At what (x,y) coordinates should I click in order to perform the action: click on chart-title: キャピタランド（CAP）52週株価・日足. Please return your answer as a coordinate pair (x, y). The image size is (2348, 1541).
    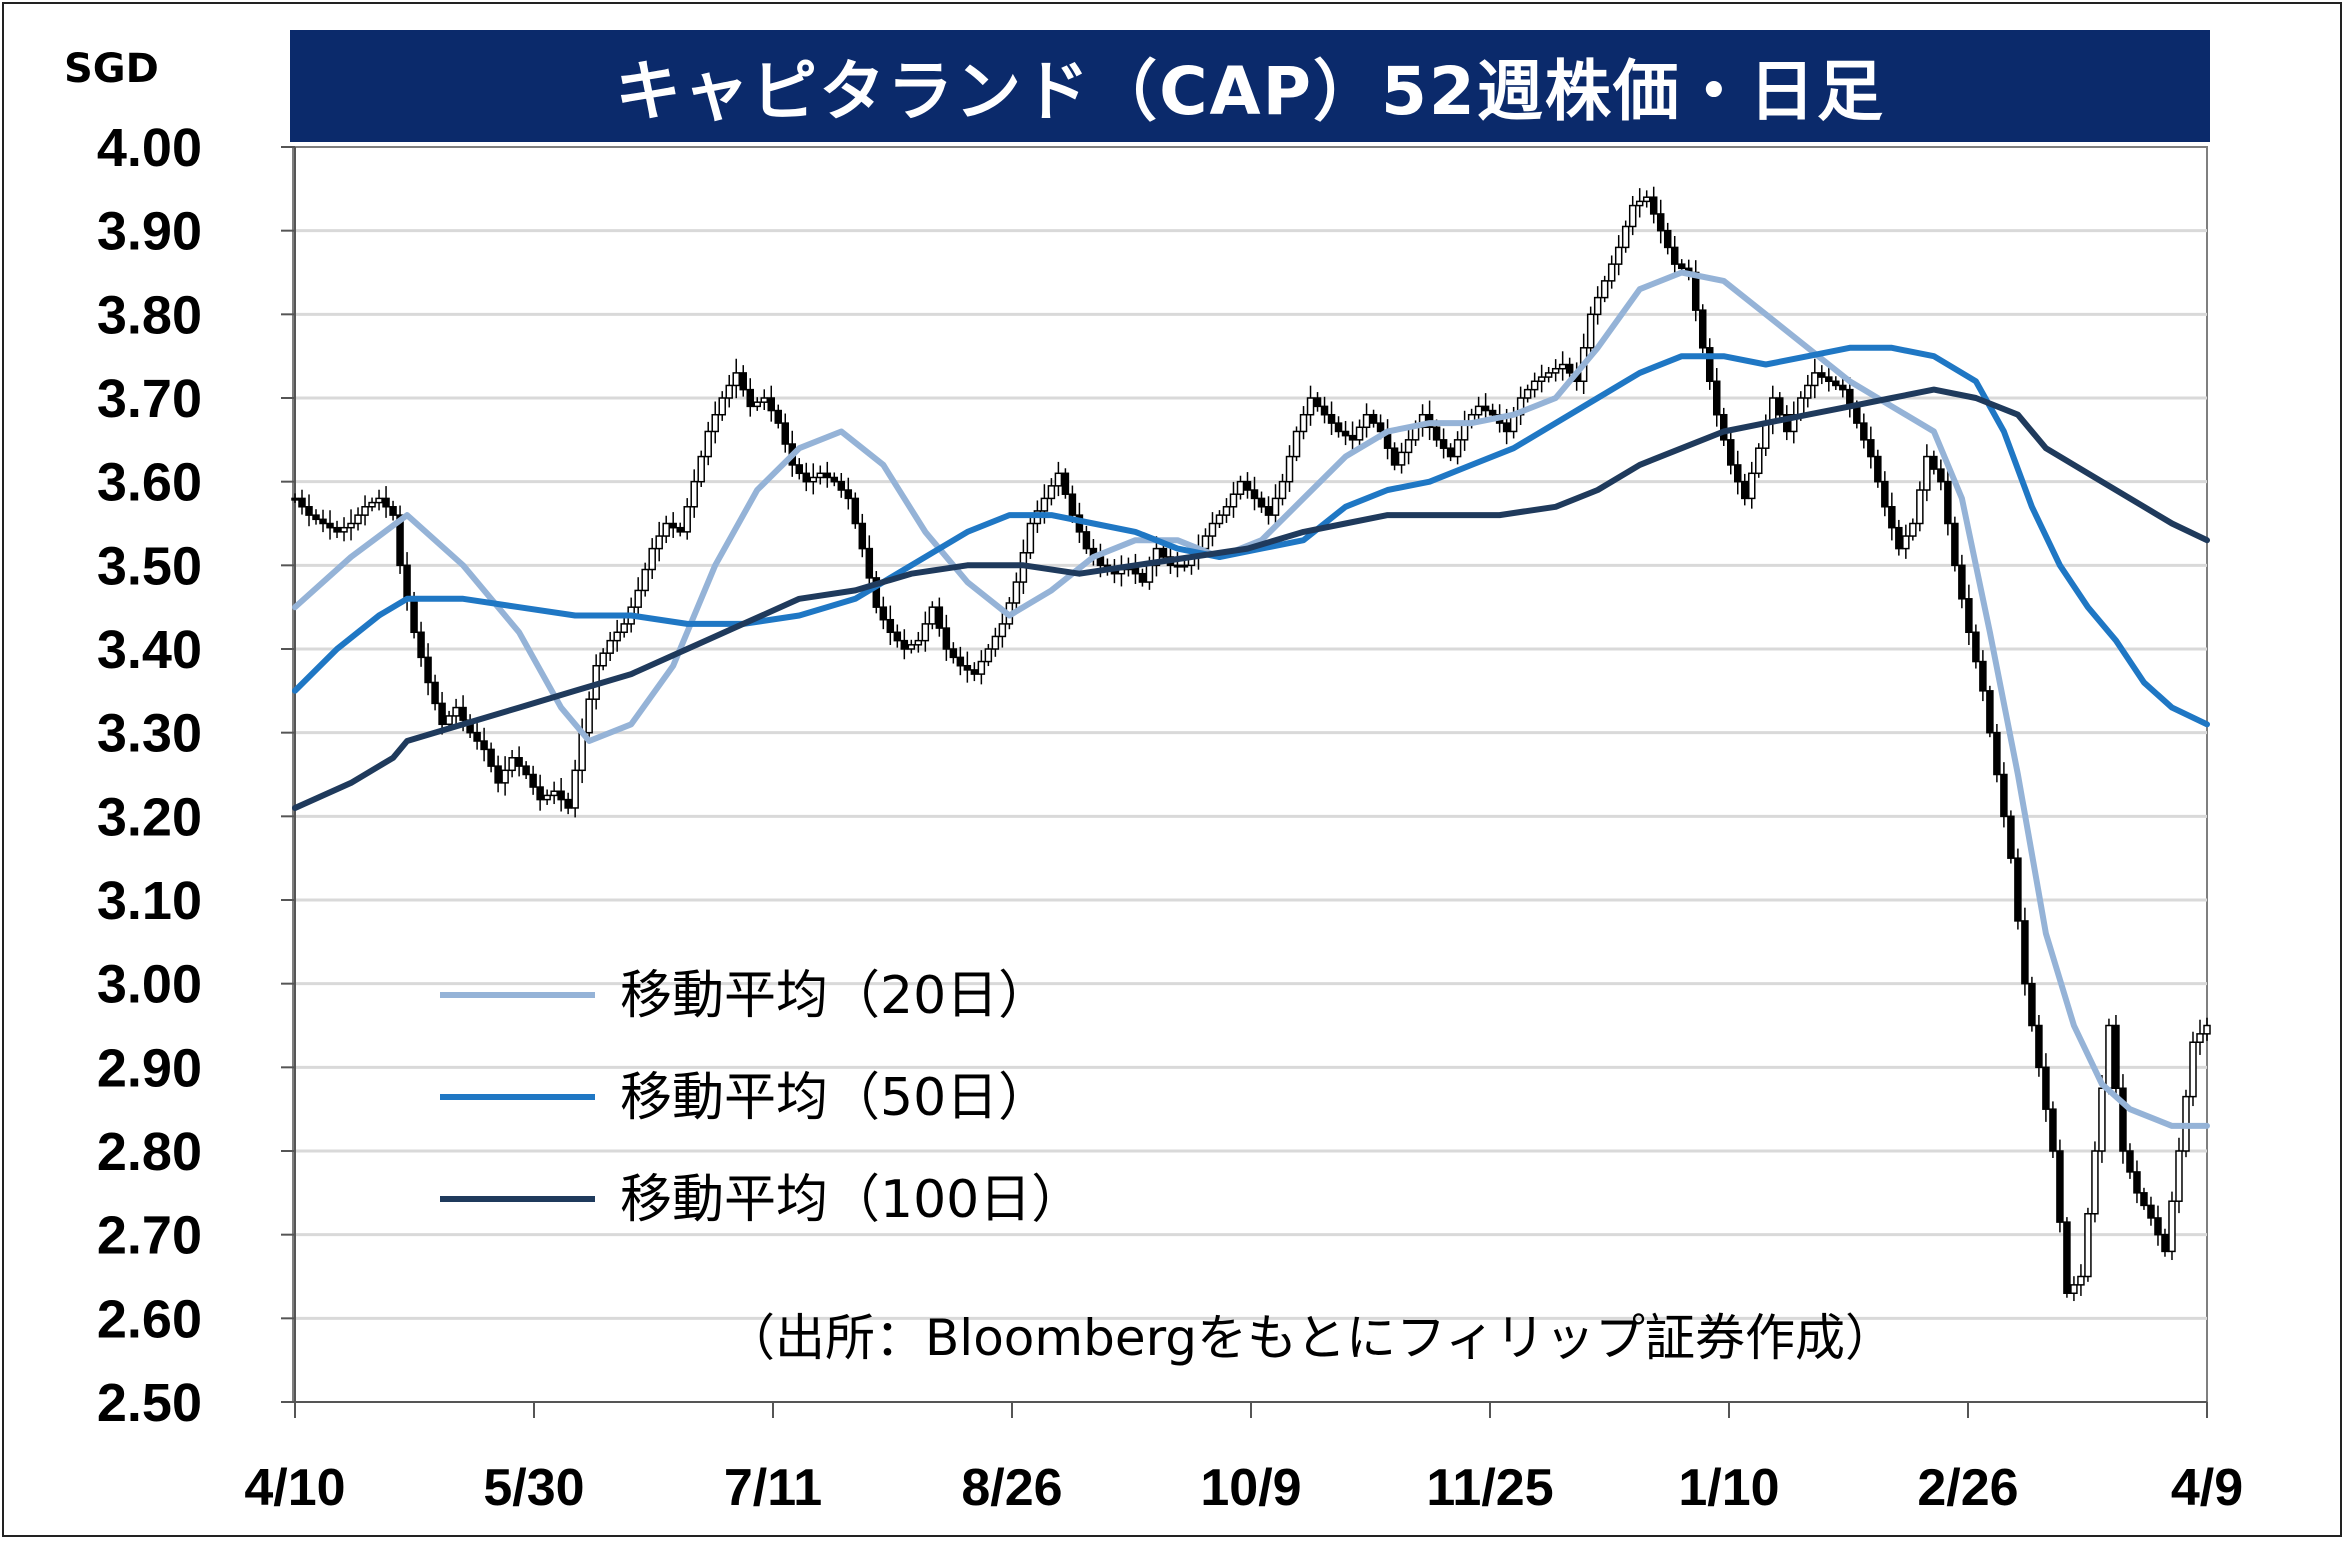
    Looking at the image, I should click on (1250, 86).